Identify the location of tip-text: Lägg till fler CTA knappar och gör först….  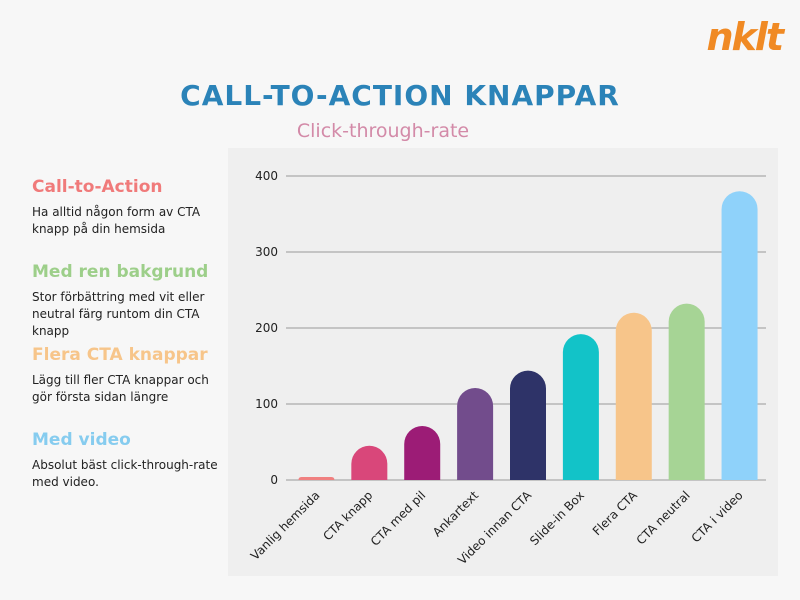
(120, 388).